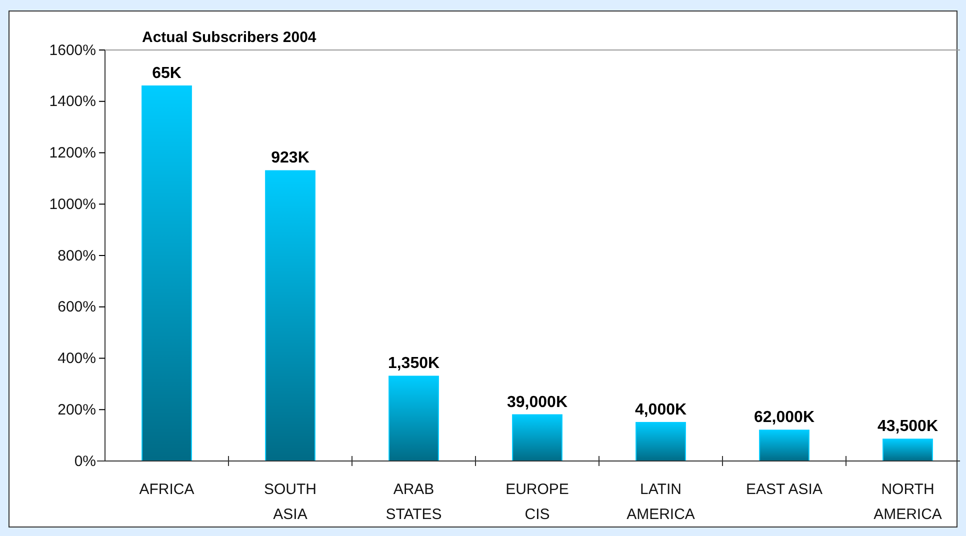 The width and height of the screenshot is (966, 536). Describe the element at coordinates (784, 417) in the screenshot. I see `annotation: 62,000K` at that location.